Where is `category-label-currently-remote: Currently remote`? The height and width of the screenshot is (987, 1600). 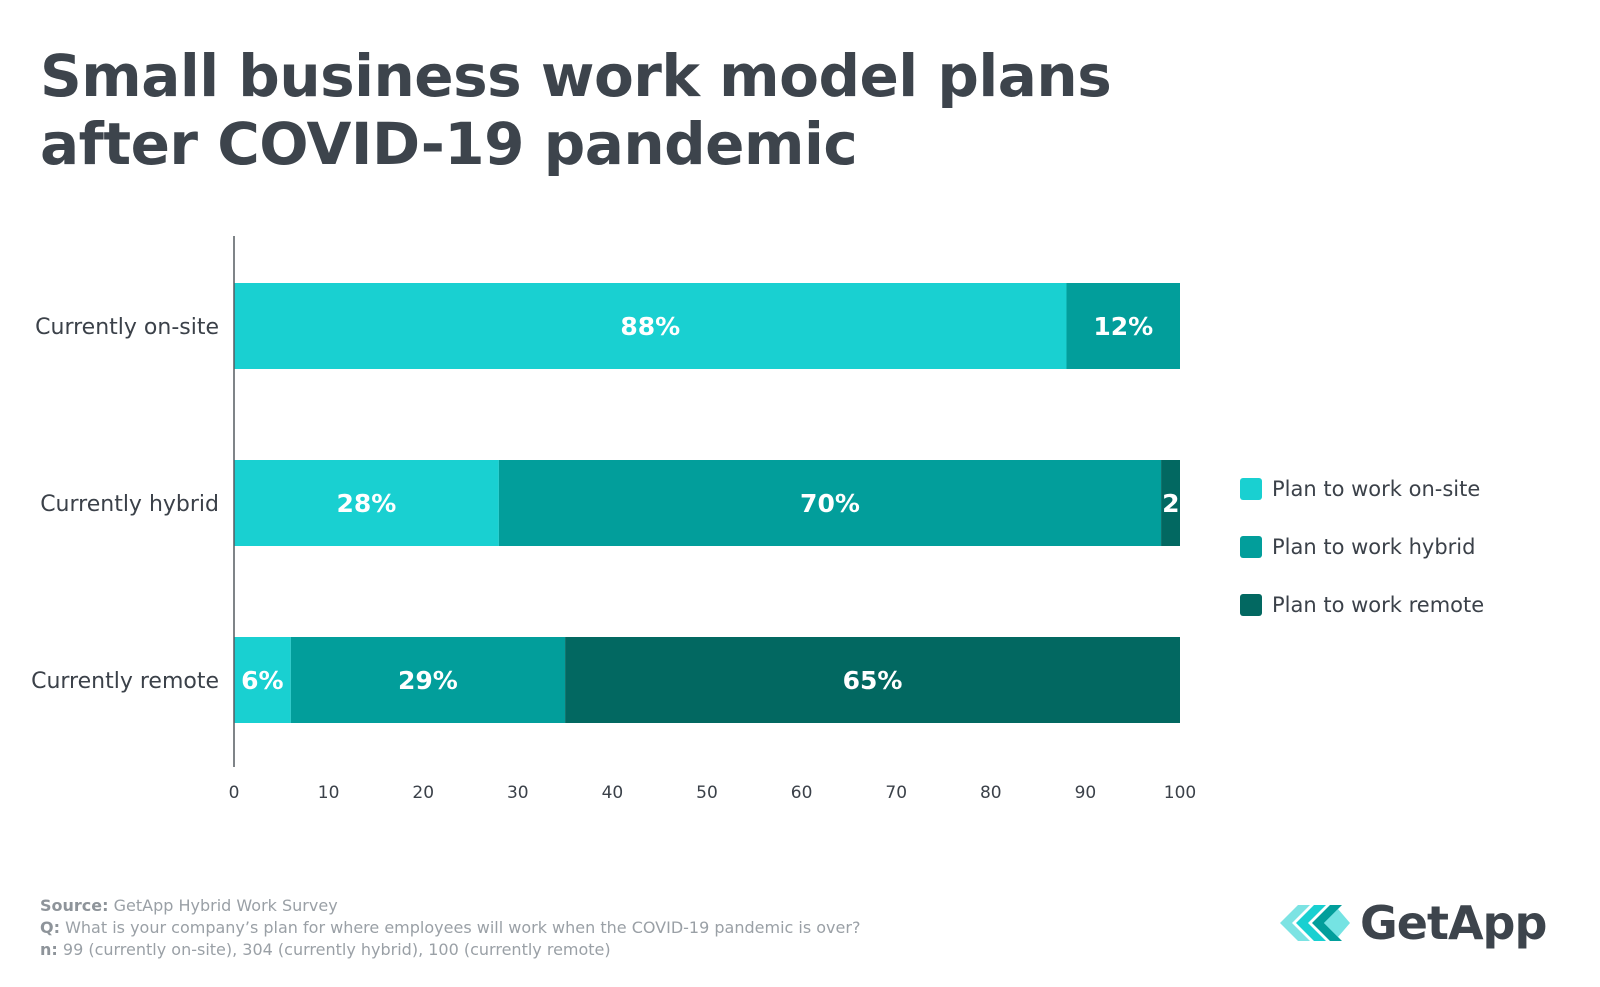 category-label-currently-remote: Currently remote is located at coordinates (125, 681).